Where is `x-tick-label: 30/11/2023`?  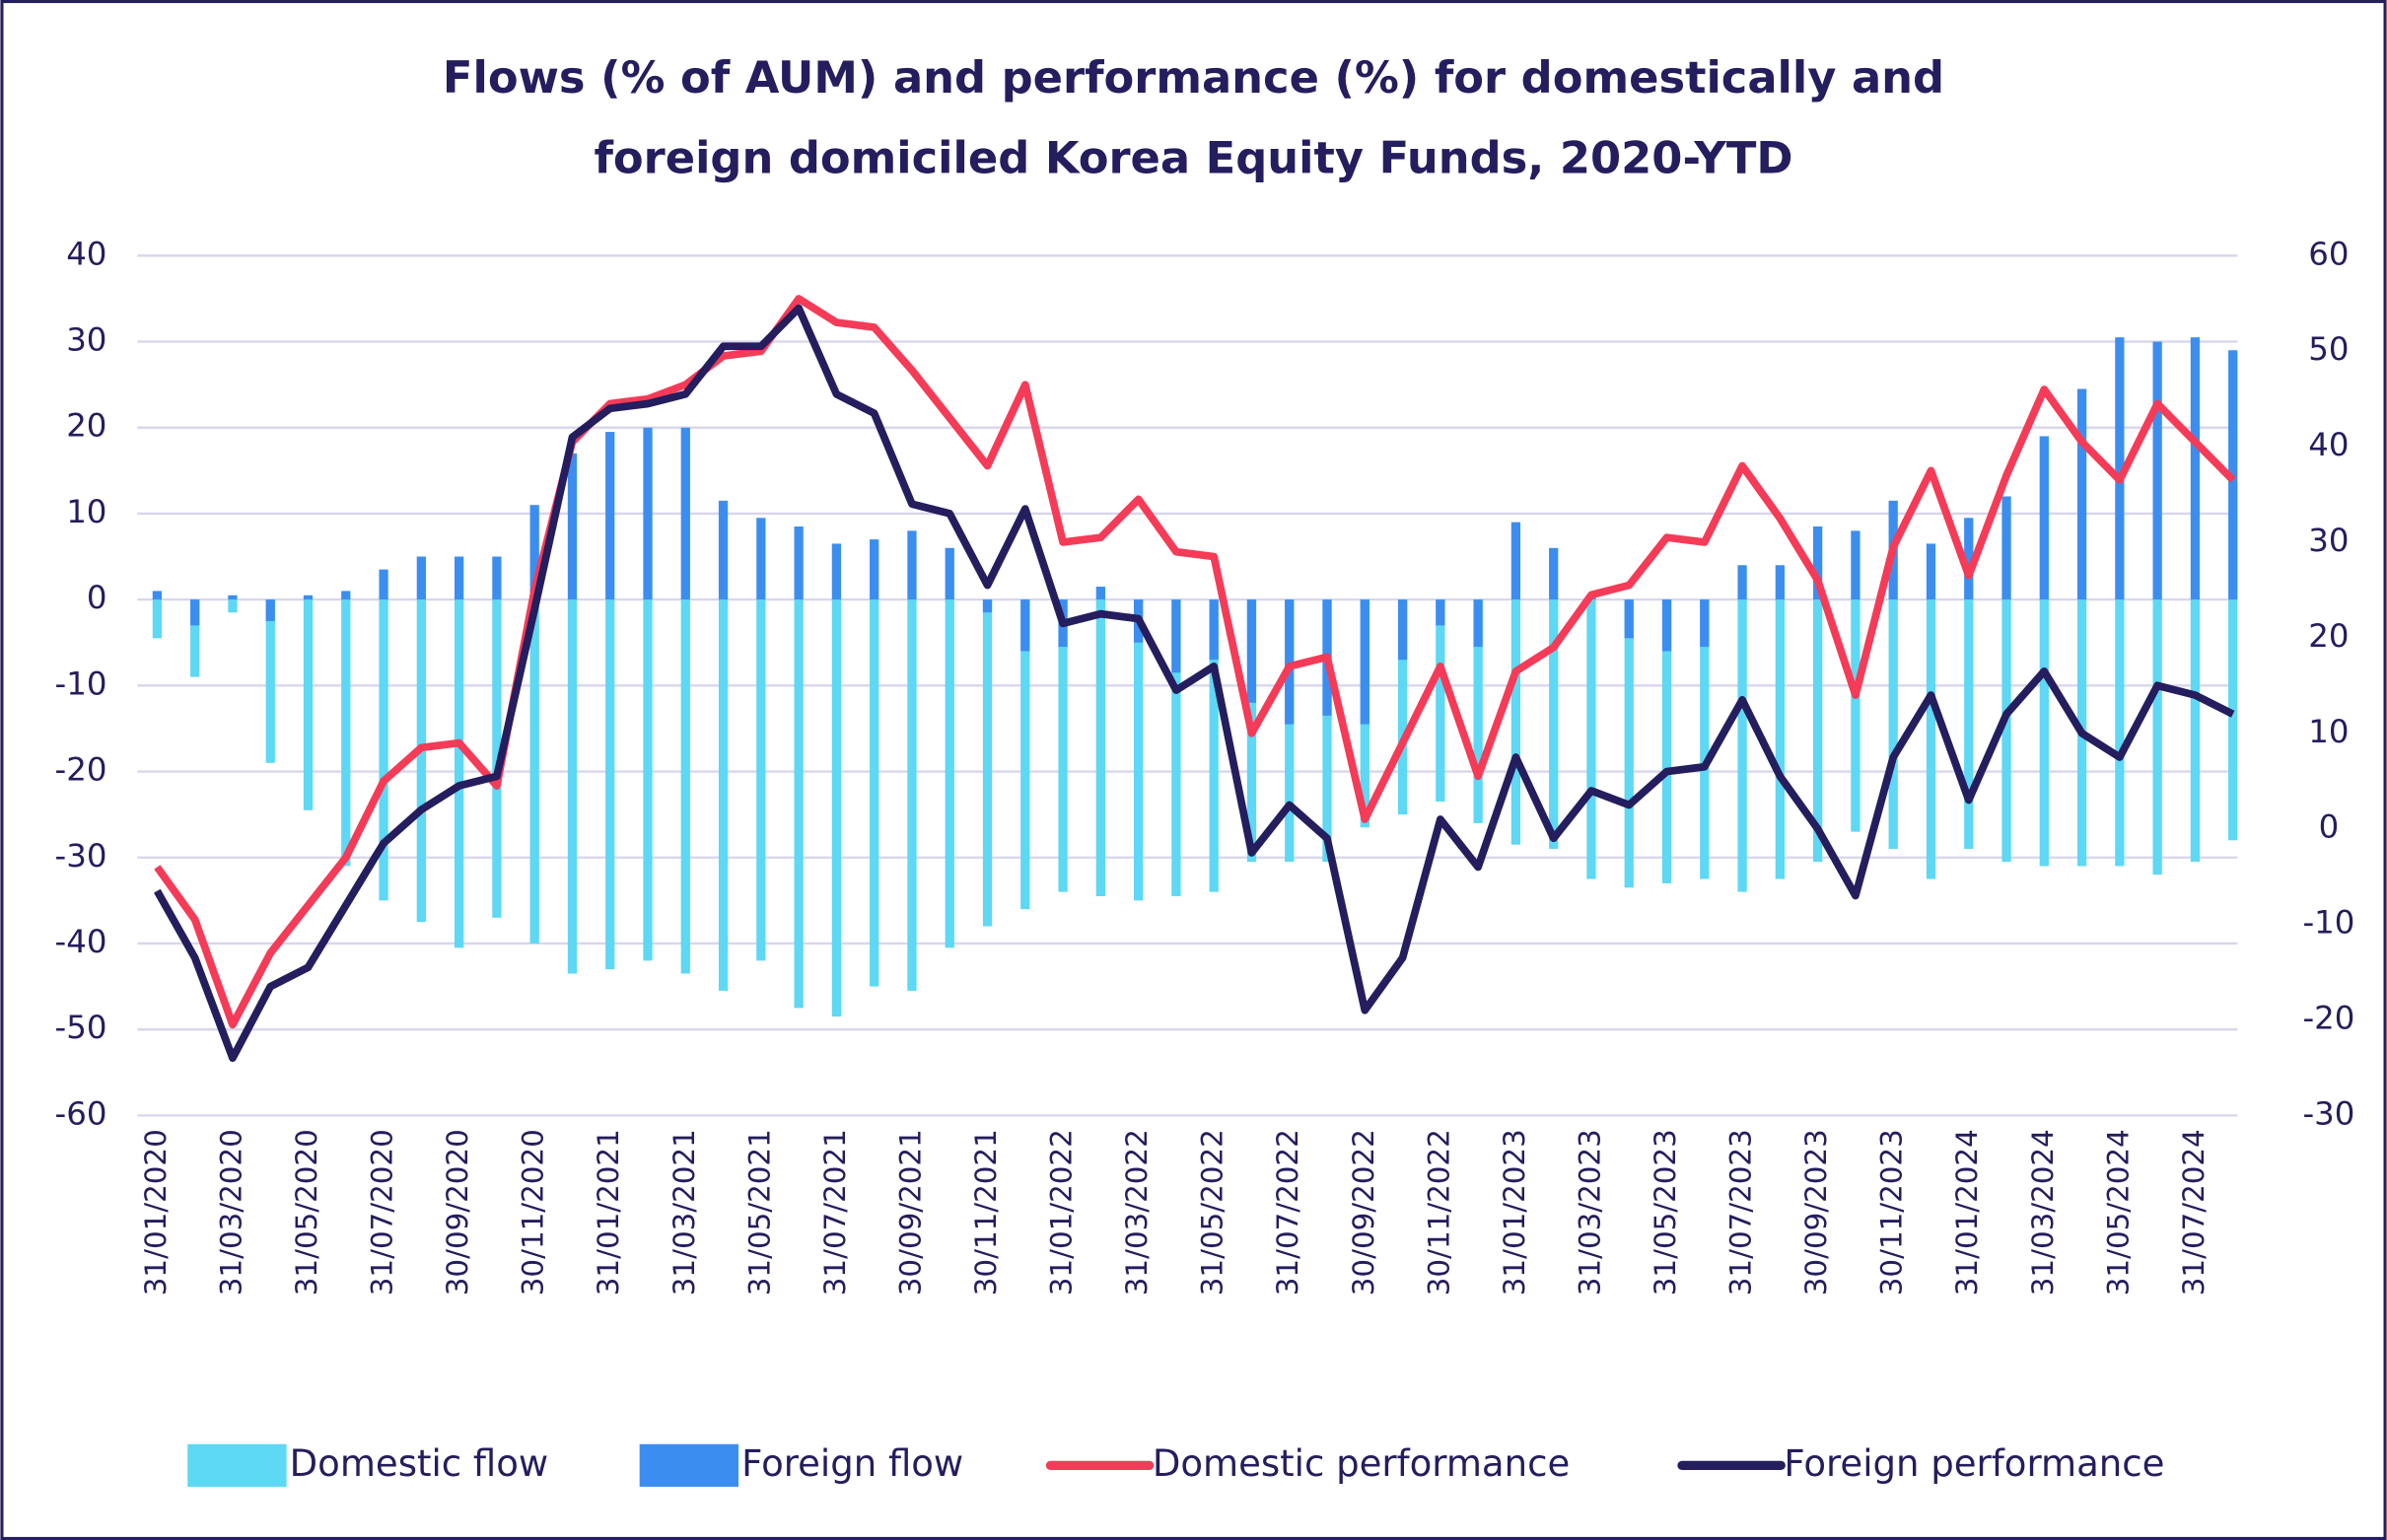
x-tick-label: 30/11/2023 is located at coordinates (1892, 1212).